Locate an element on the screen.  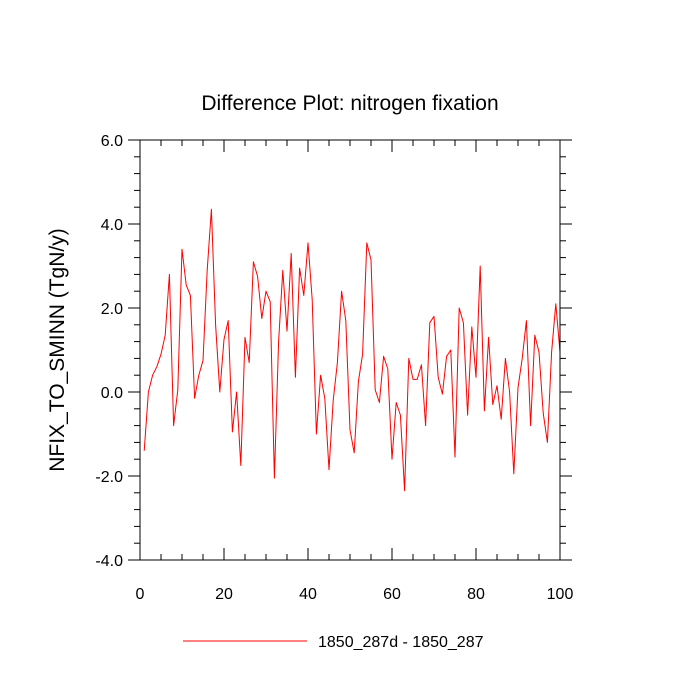
chart-title: Difference Plot: nitrogen fixation is located at coordinates (349, 103).